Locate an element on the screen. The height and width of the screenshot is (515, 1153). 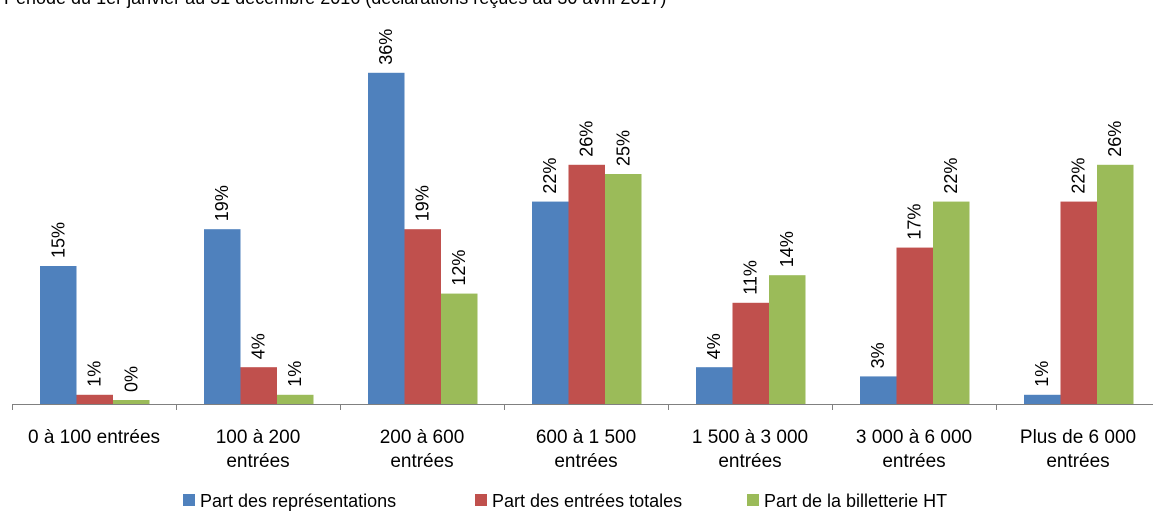
data-label: 12% is located at coordinates (459, 268).